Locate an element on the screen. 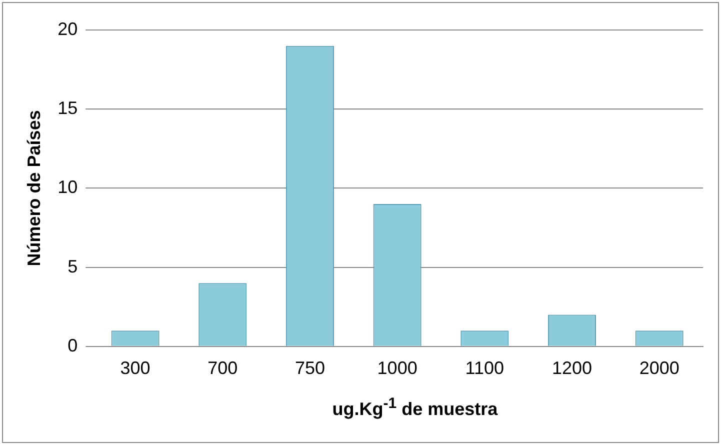 Image resolution: width=723 pixels, height=447 pixels. x-tick-label: 1200 is located at coordinates (572, 368).